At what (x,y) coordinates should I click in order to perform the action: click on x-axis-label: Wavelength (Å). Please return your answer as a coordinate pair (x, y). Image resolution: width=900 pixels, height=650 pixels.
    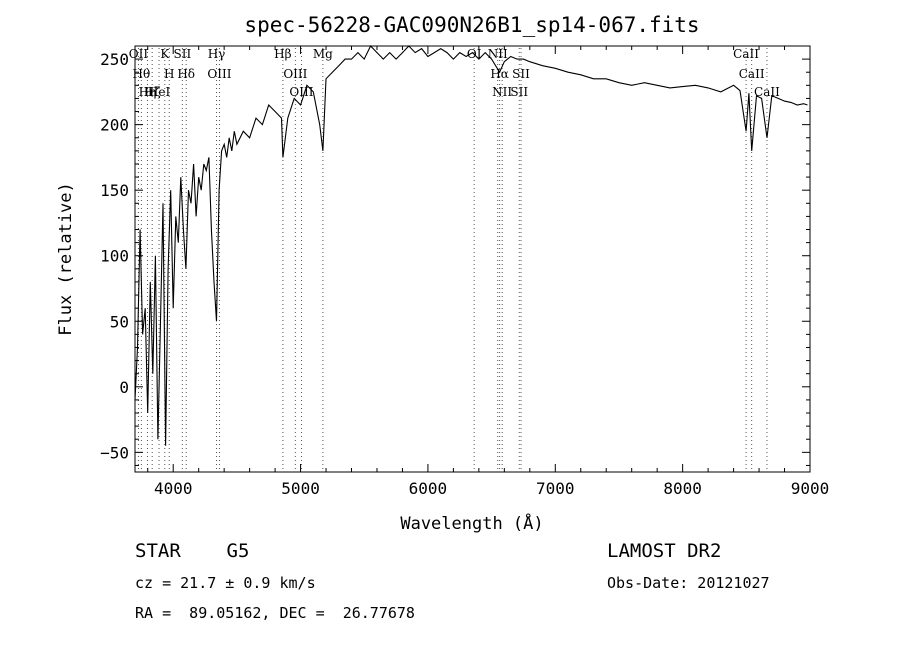
    Looking at the image, I should click on (471, 523).